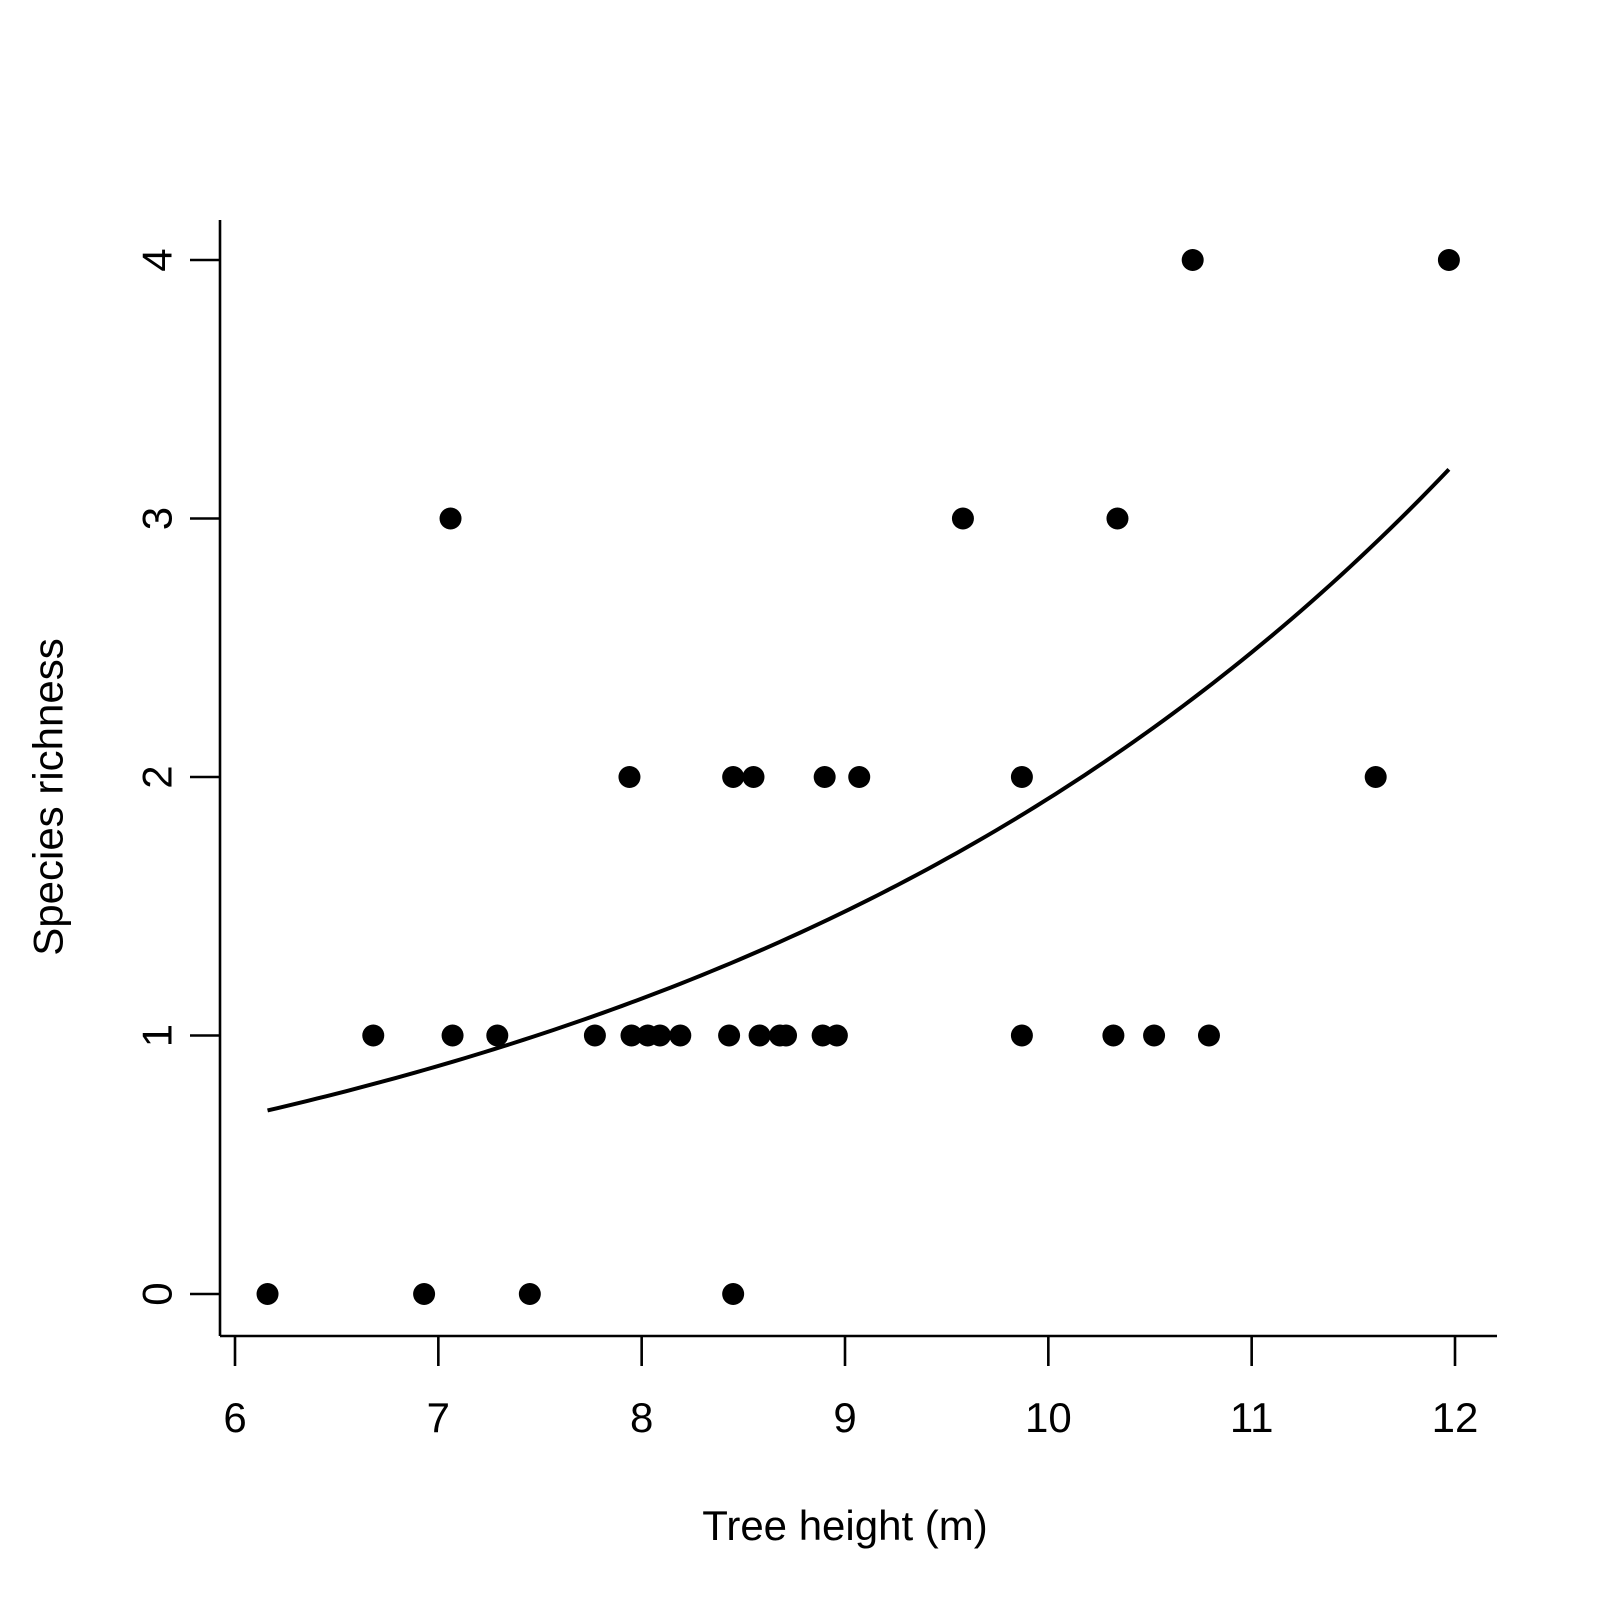 Image resolution: width=1600 pixels, height=1600 pixels. Describe the element at coordinates (641, 1417) in the screenshot. I see `x-tick-label: 8` at that location.